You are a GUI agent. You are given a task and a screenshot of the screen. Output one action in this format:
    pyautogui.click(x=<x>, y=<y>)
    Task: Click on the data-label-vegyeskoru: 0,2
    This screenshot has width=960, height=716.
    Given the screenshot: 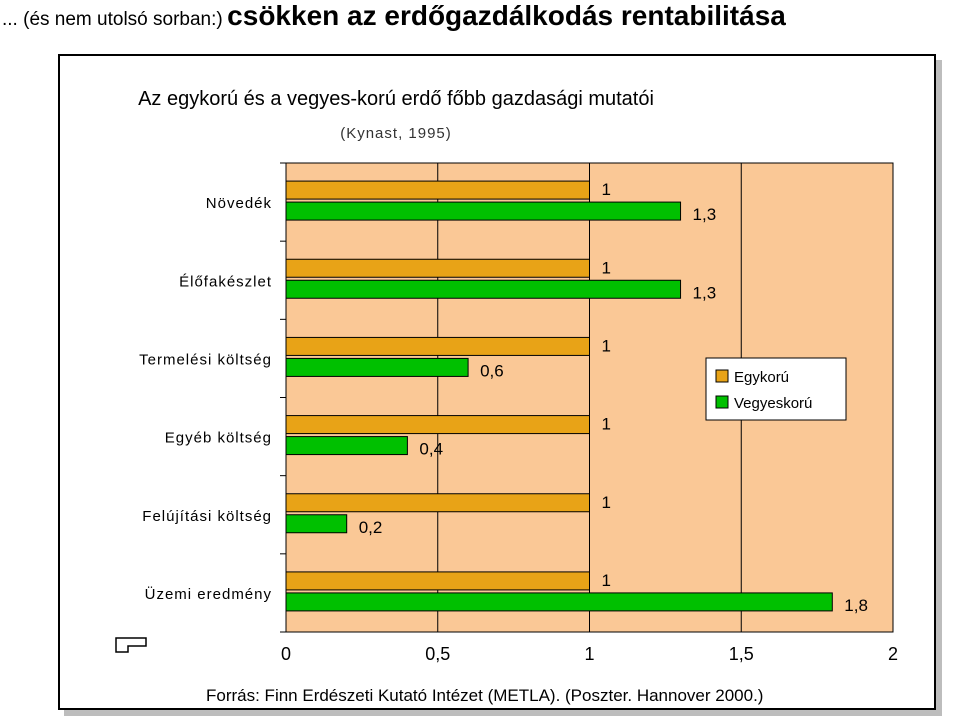 What is the action you would take?
    pyautogui.click(x=371, y=527)
    